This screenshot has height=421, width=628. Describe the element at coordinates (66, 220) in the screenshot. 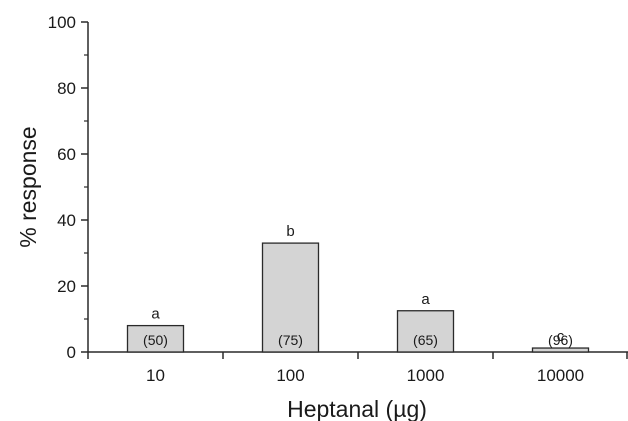

I see `y-tick-label: 40` at that location.